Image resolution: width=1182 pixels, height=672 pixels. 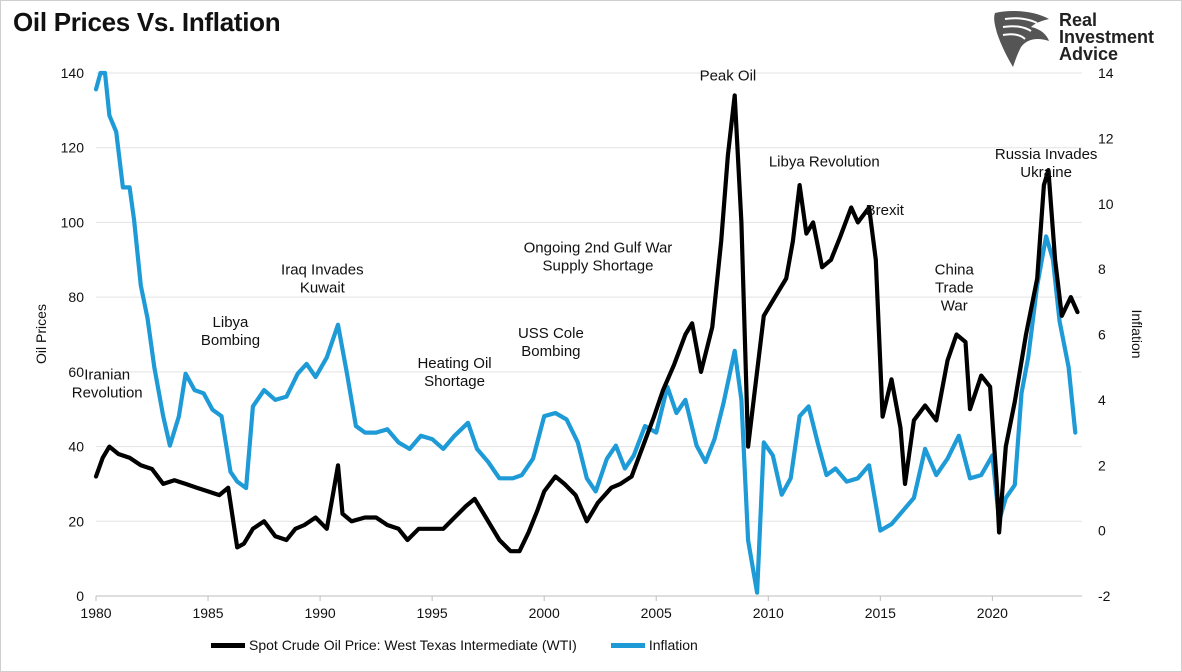 I want to click on annotation-label: Libya Revolution, so click(x=824, y=161).